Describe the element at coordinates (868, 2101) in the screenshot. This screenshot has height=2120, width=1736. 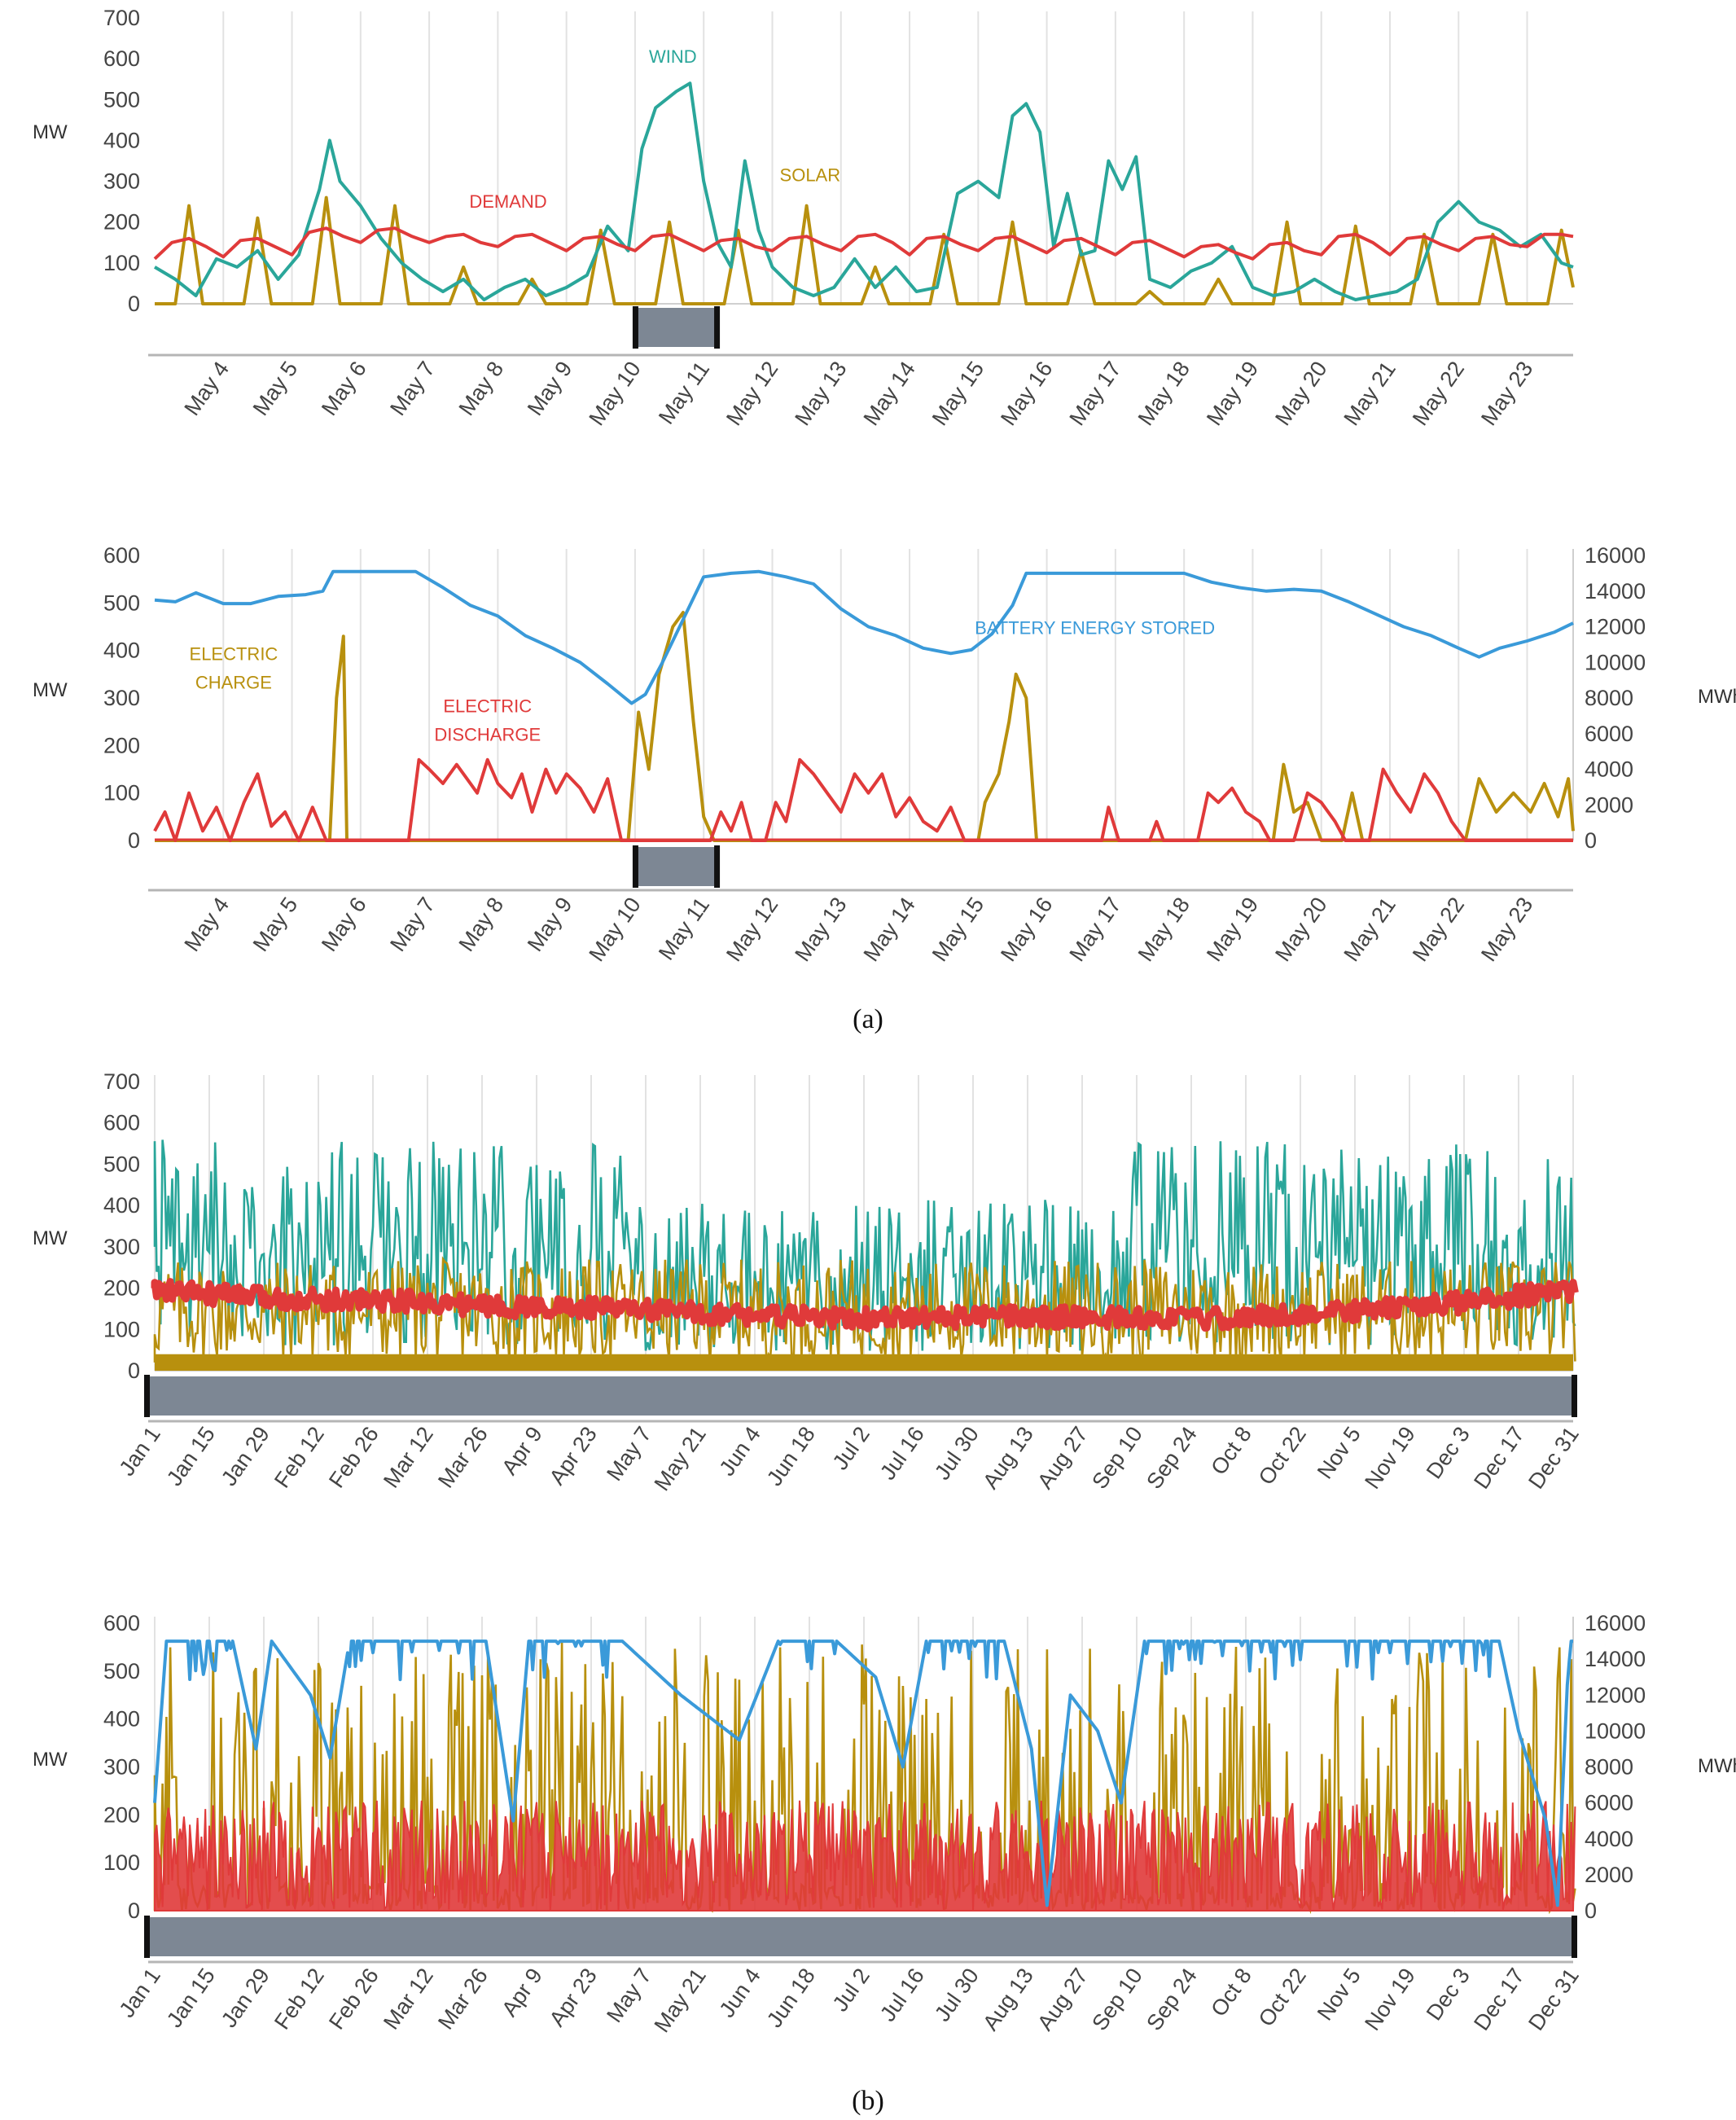
I see `caption-b: (b)` at that location.